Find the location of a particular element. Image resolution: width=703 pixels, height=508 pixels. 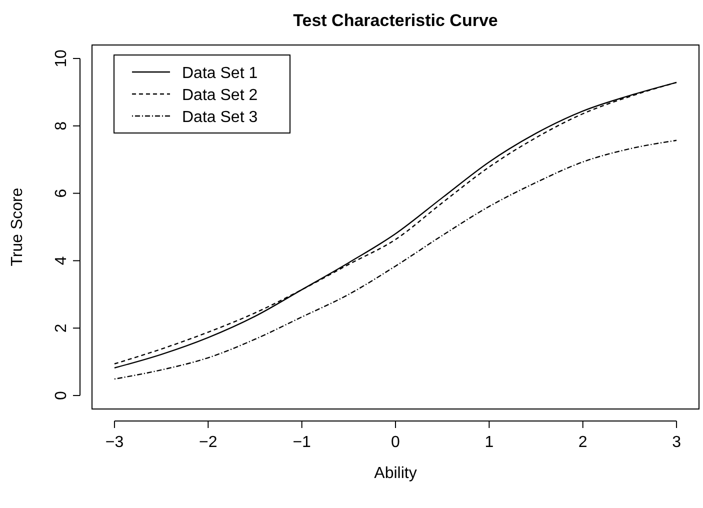

y-tick-label: 10 is located at coordinates (61, 58).